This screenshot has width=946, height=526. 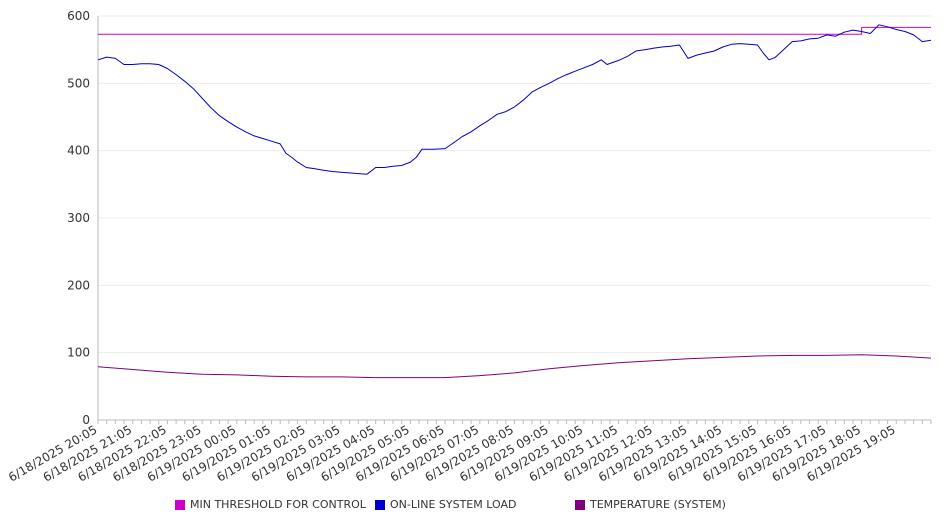 What do you see at coordinates (278, 504) in the screenshot?
I see `legend-label-min-threshold: MIN THRESHOLD FOR CONTROL` at bounding box center [278, 504].